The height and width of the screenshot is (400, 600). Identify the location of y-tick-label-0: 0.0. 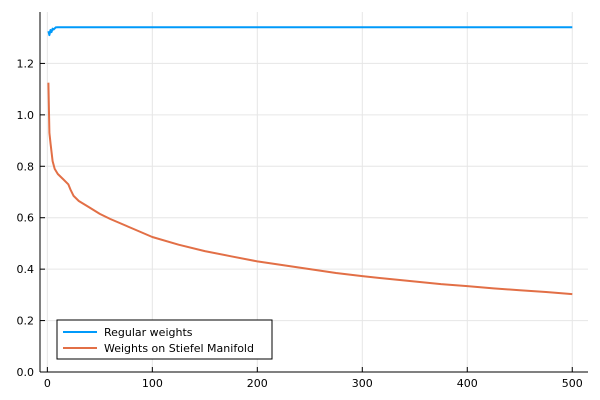
(26, 372).